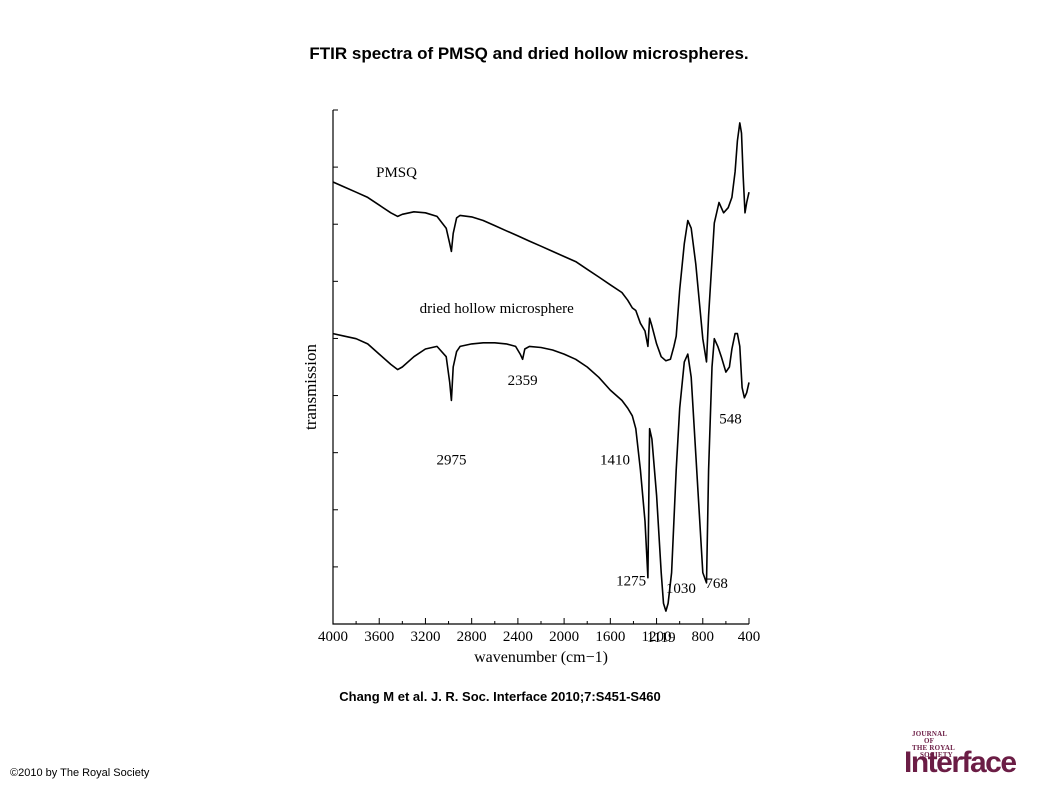  What do you see at coordinates (929, 741) in the screenshot?
I see `logo-line2: OF` at bounding box center [929, 741].